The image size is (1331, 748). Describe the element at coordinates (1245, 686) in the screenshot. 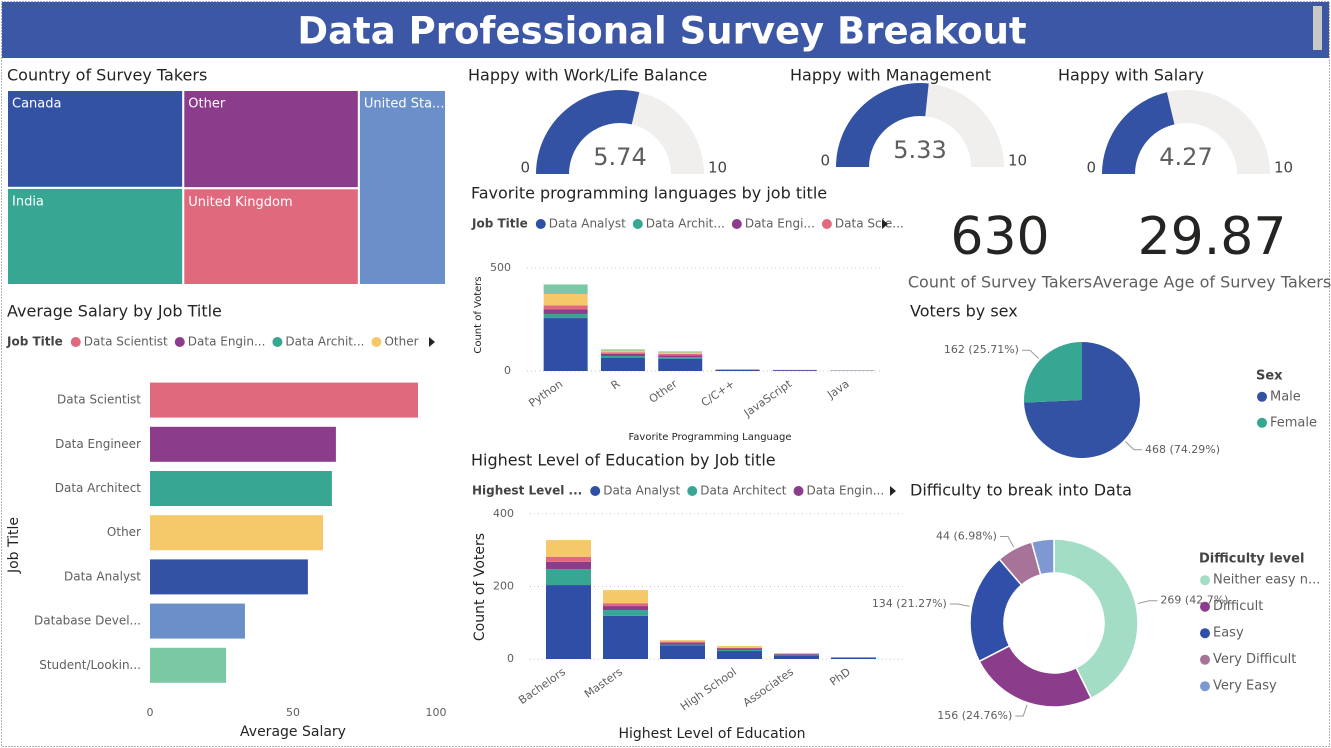

I see `legend-label: Very Easy` at that location.